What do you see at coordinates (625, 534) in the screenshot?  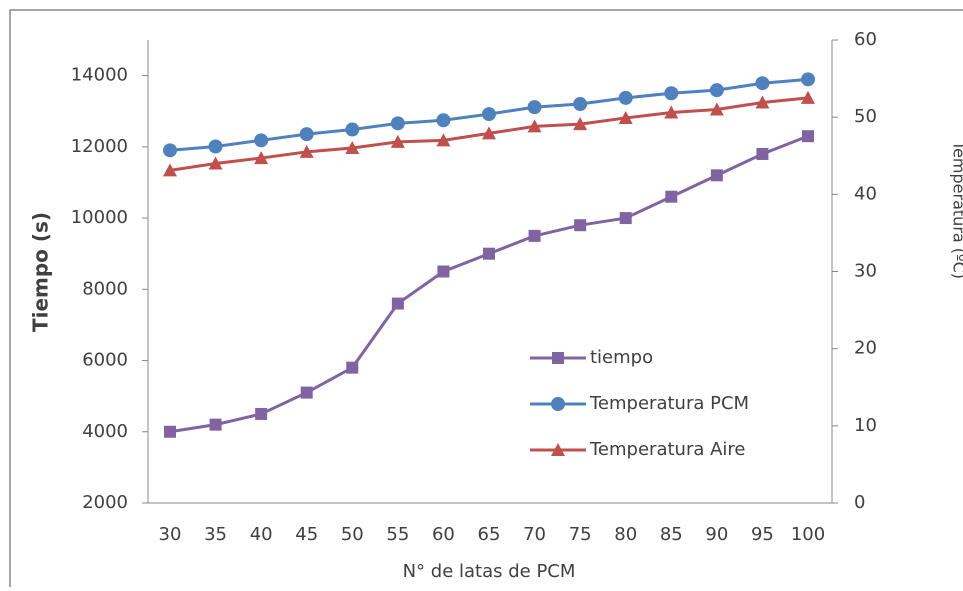 I see `x-tick-label: 80` at bounding box center [625, 534].